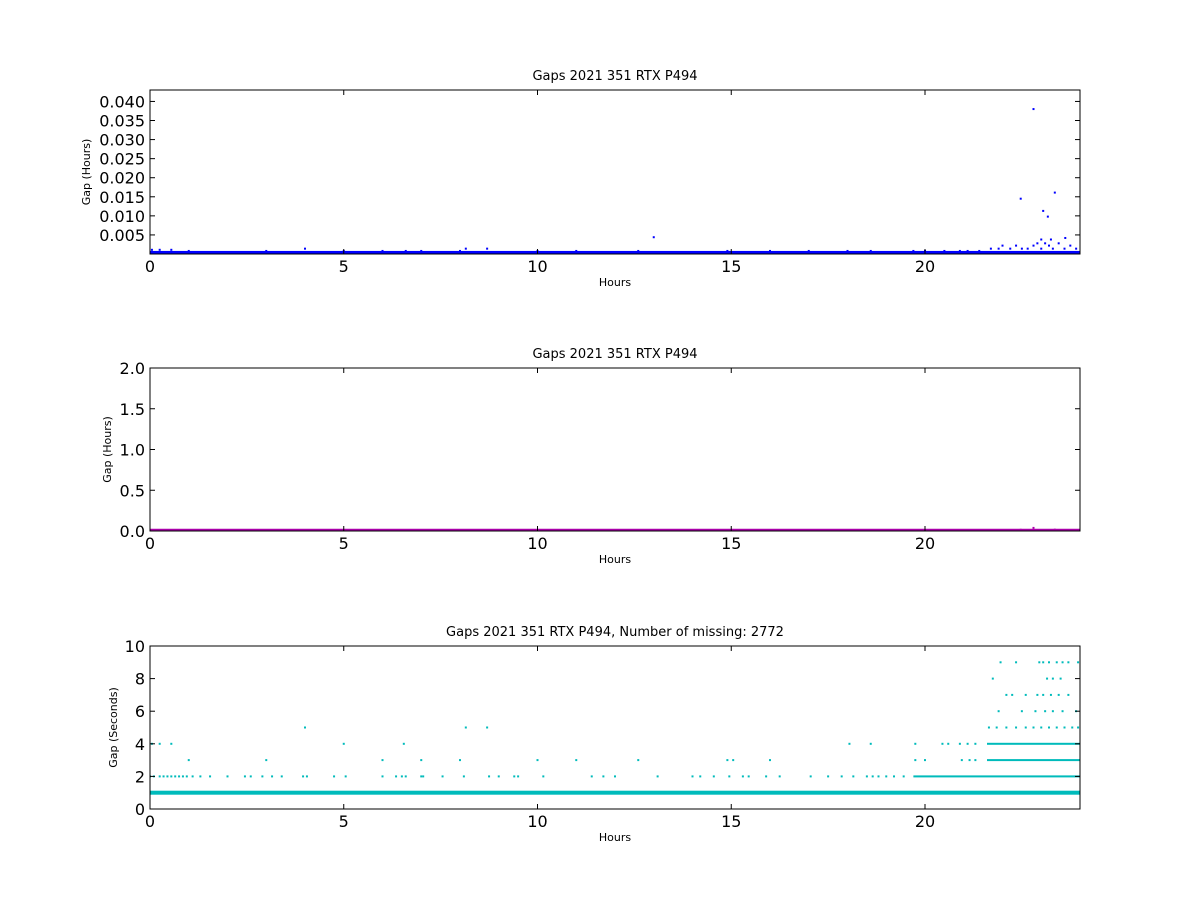  Describe the element at coordinates (122, 197) in the screenshot. I see `y-tick-label: 0.015` at that location.